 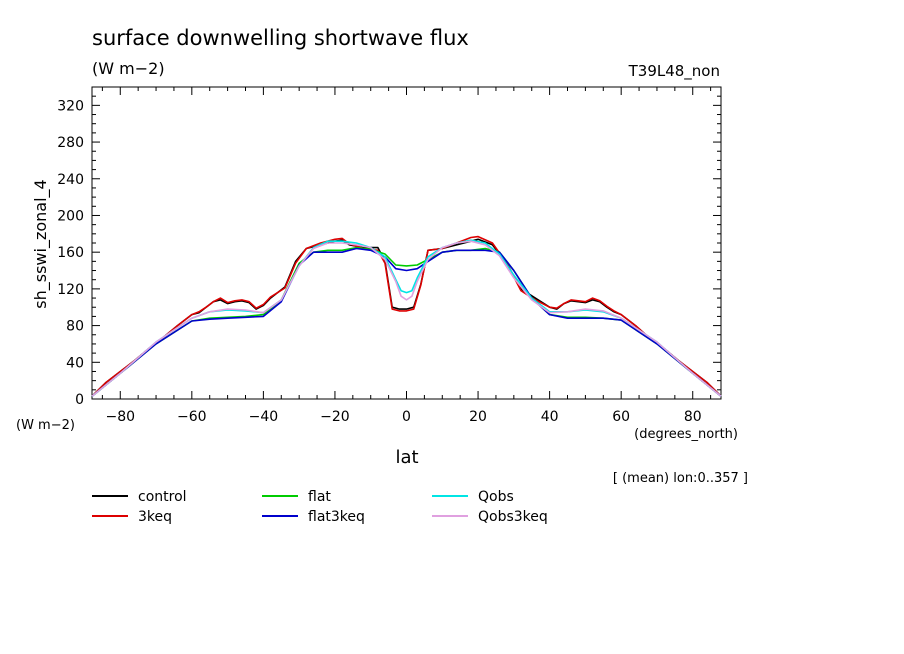 What do you see at coordinates (120, 417) in the screenshot?
I see `x-tick-label: −80` at bounding box center [120, 417].